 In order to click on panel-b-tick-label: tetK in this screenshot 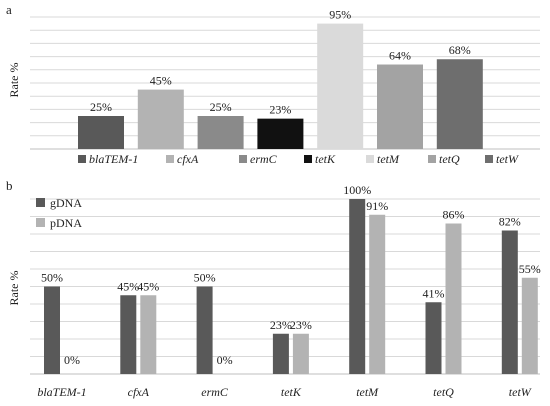, I will do `click(291, 392)`.